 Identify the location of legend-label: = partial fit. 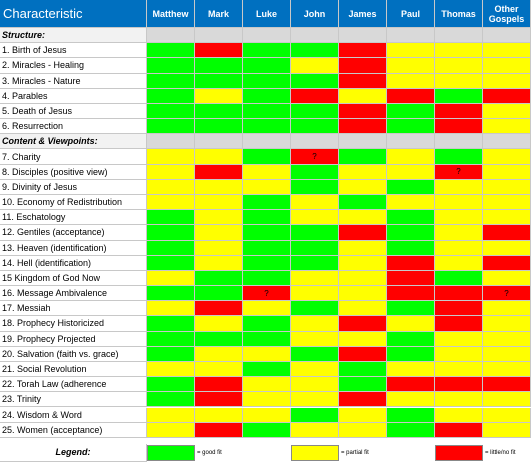
(355, 452).